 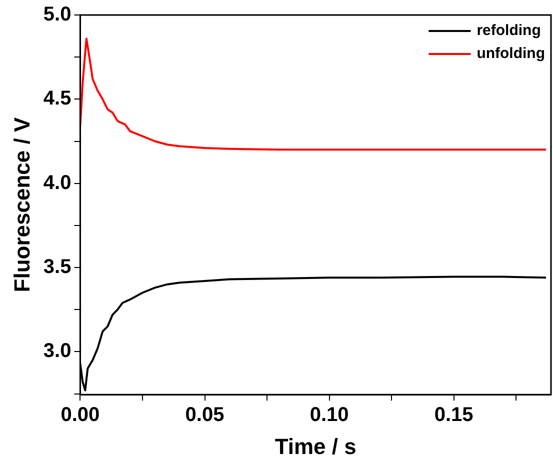 What do you see at coordinates (80, 415) in the screenshot?
I see `x-tick-label: 0.00` at bounding box center [80, 415].